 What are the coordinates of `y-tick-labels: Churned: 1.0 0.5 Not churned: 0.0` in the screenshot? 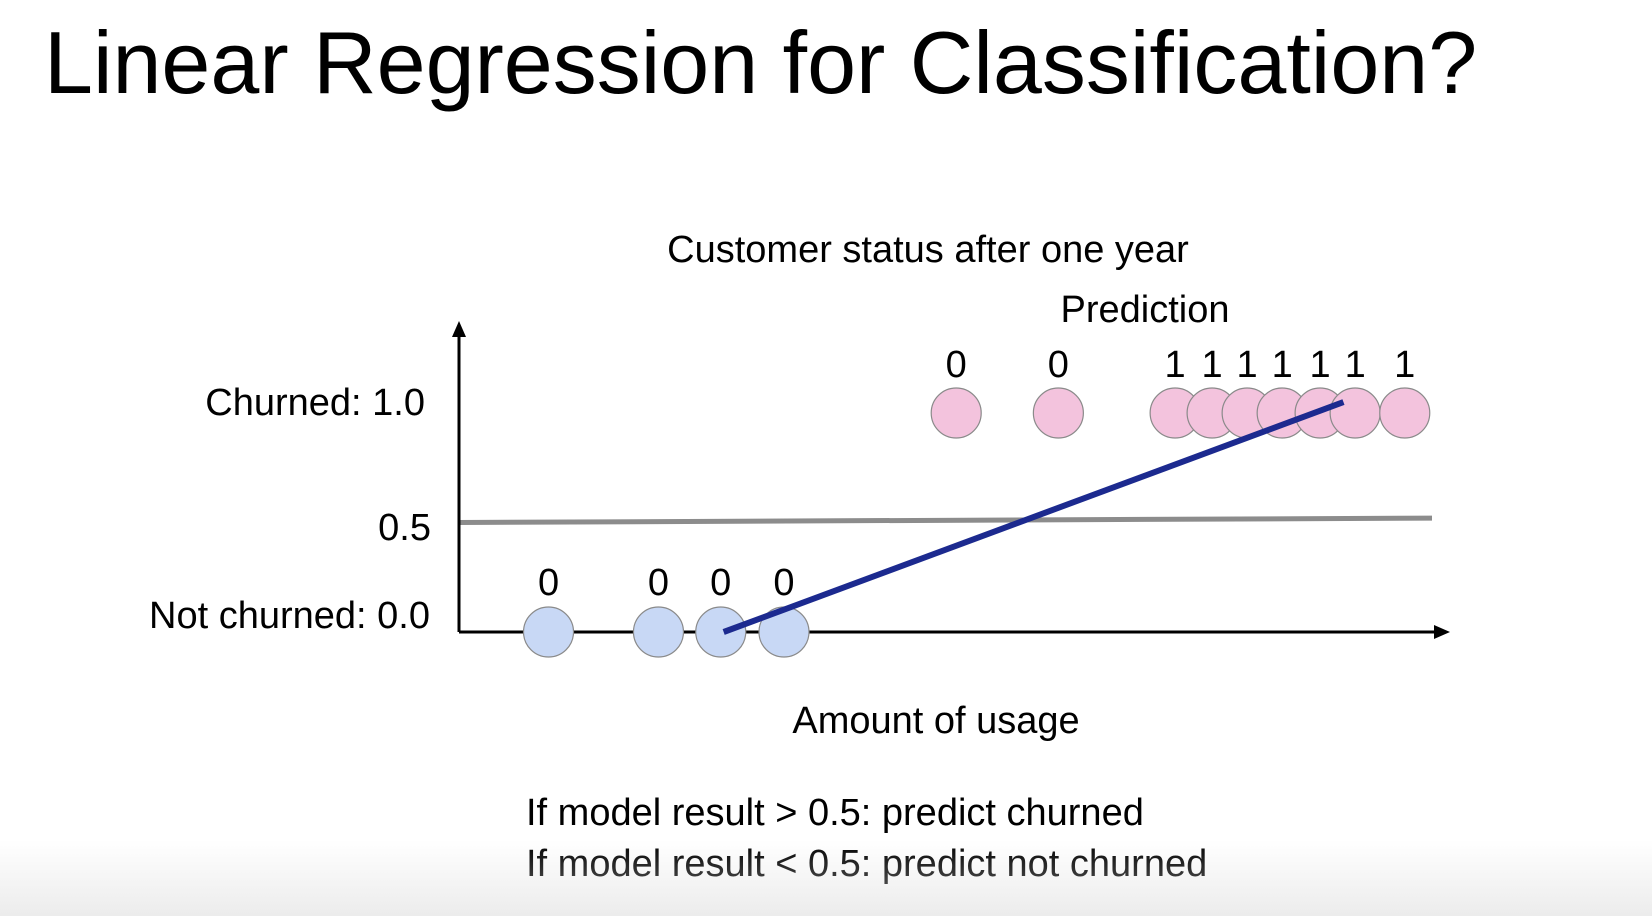 It's located at (290, 509).